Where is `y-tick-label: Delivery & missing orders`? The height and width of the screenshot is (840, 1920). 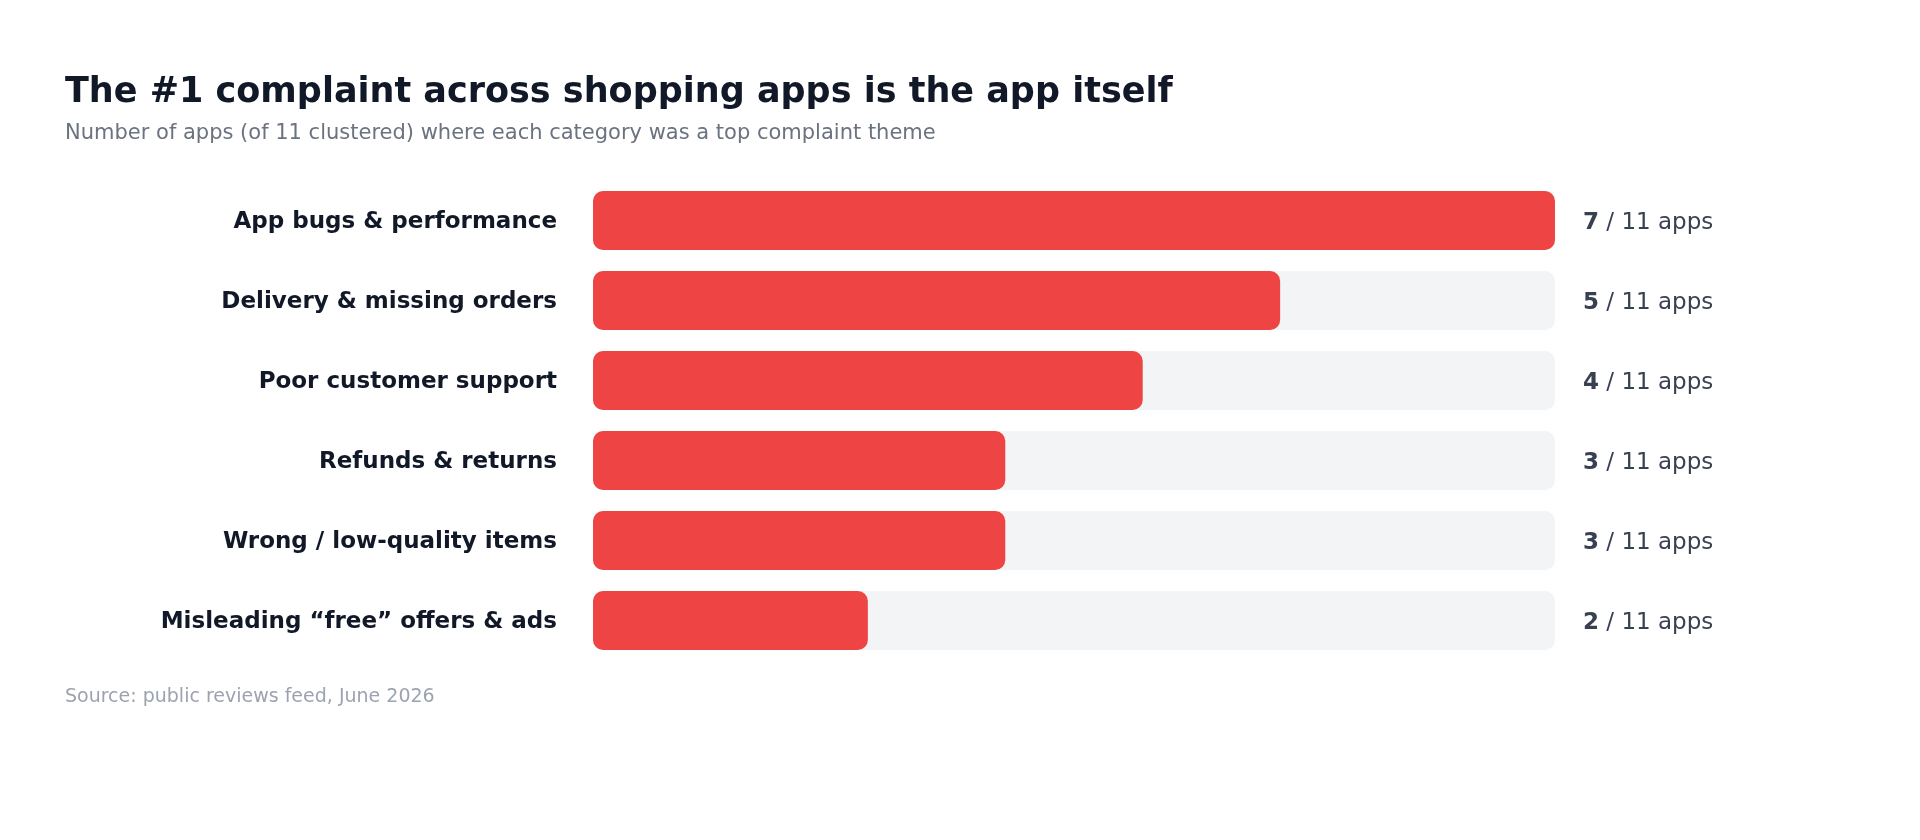
y-tick-label: Delivery & missing orders is located at coordinates (389, 300).